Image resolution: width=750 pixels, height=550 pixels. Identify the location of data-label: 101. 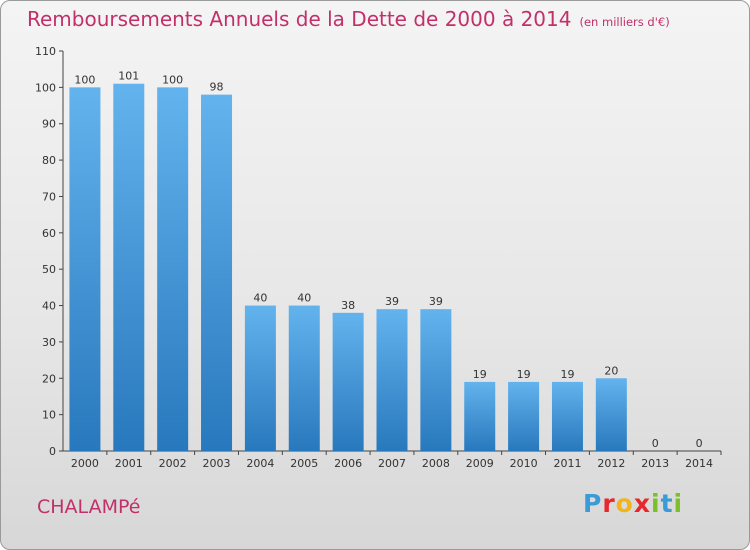
(128, 76).